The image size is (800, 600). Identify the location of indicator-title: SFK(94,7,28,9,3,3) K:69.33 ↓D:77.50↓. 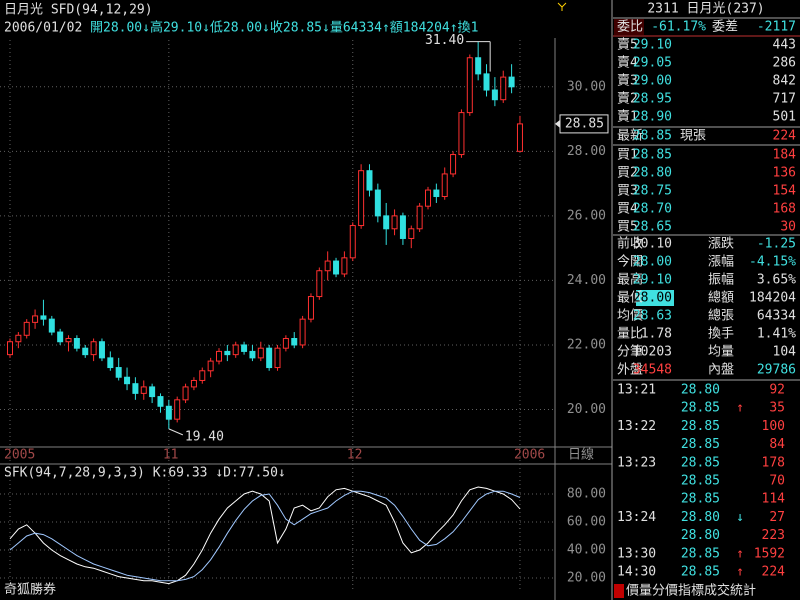
(145, 473).